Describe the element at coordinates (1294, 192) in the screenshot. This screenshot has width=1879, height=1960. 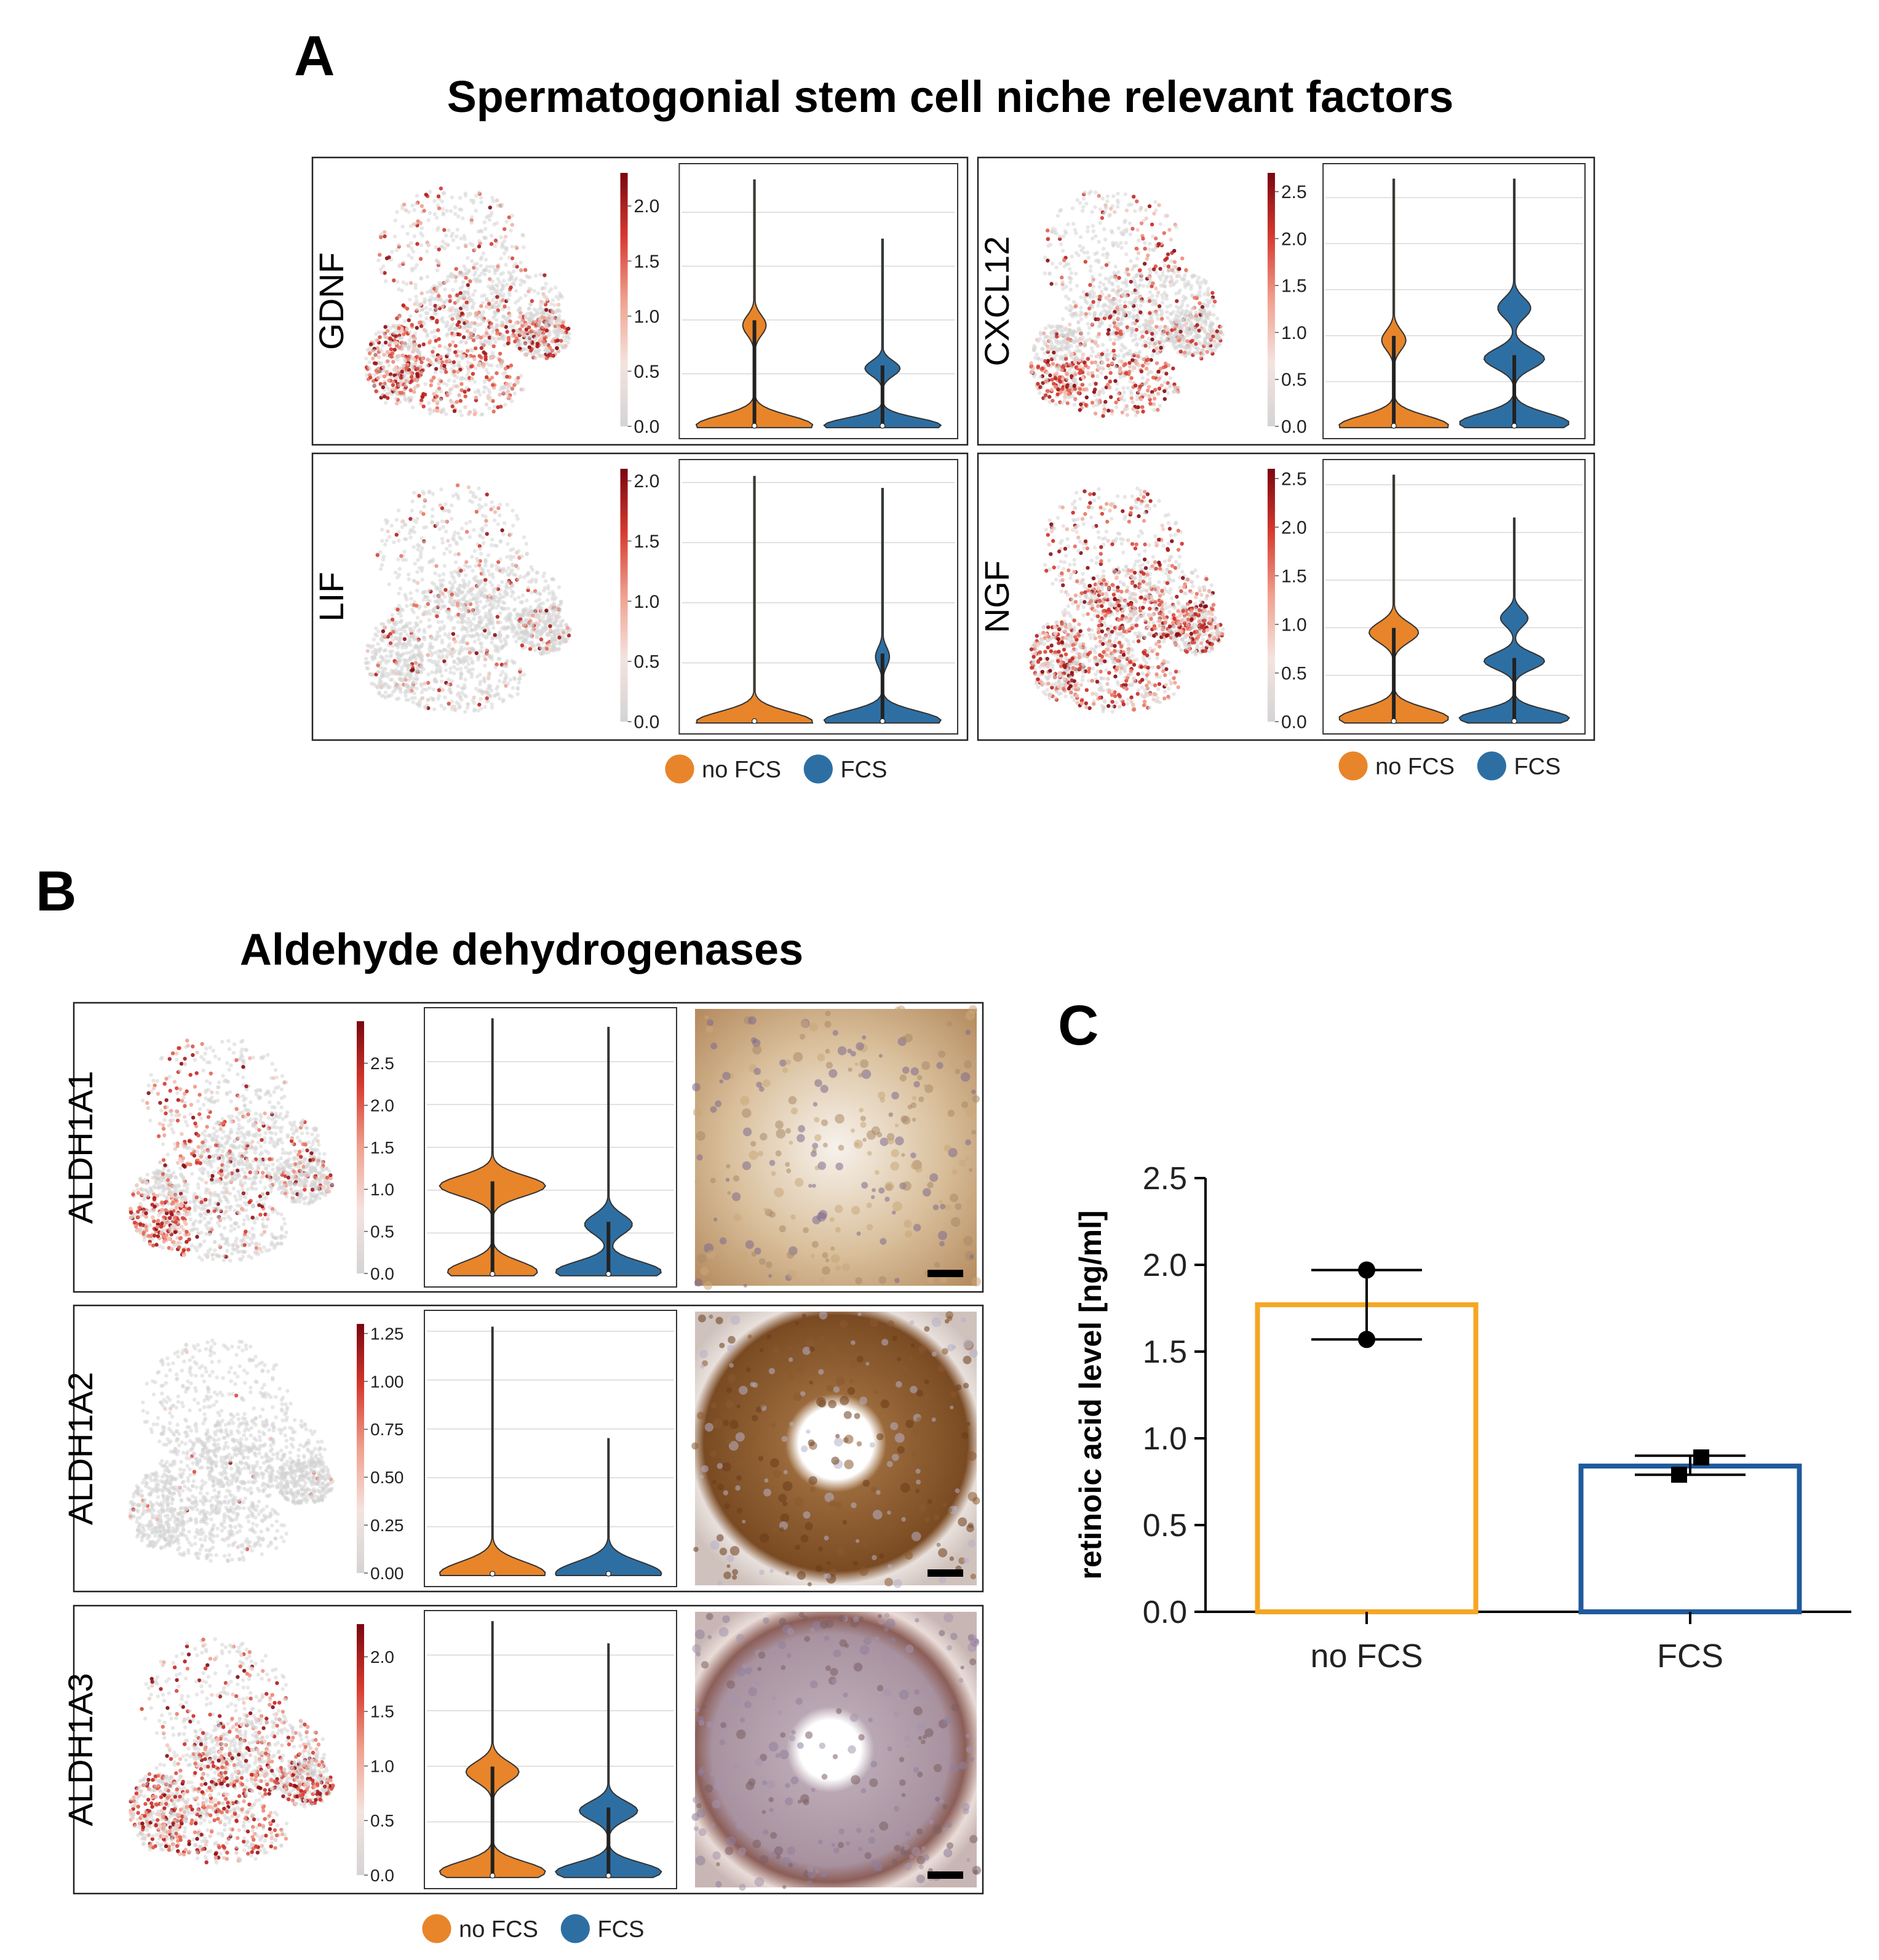
I see `colorbar-tick-label: 2.5` at that location.